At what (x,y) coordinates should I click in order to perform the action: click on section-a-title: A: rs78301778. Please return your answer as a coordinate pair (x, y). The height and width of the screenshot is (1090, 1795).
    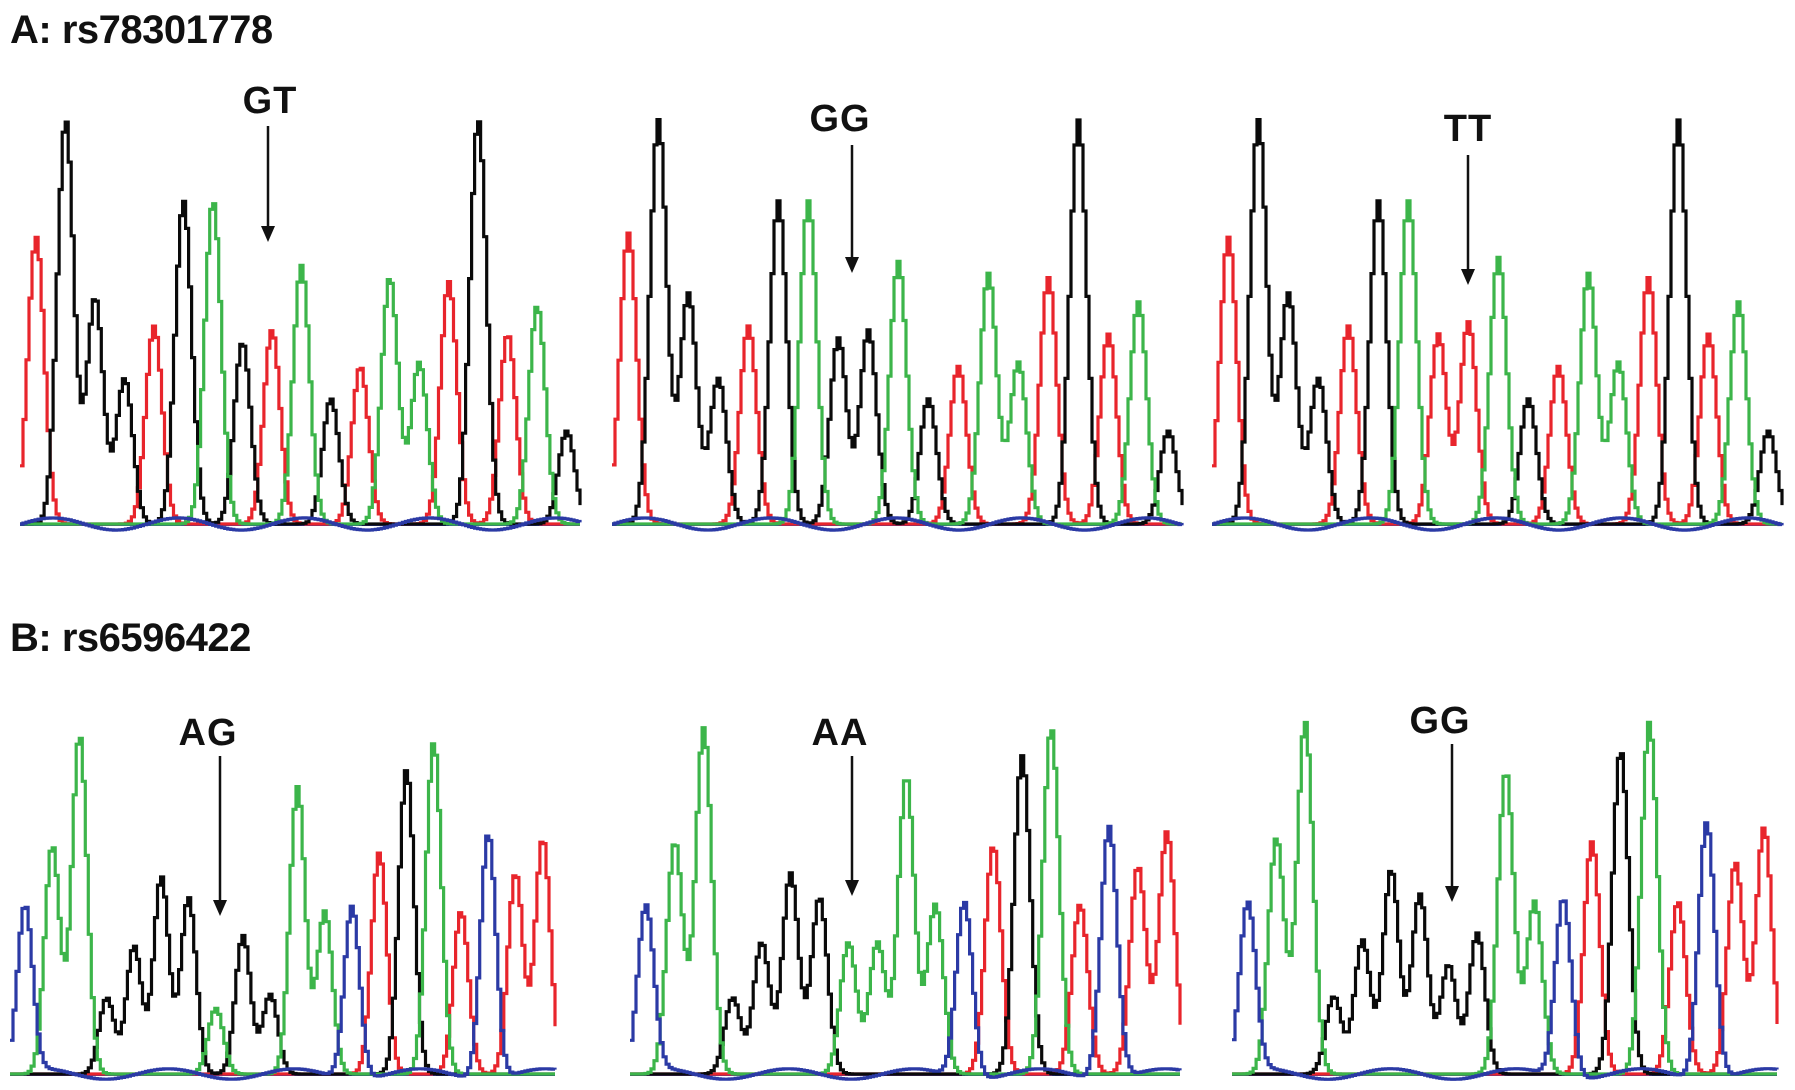
    Looking at the image, I should click on (141, 30).